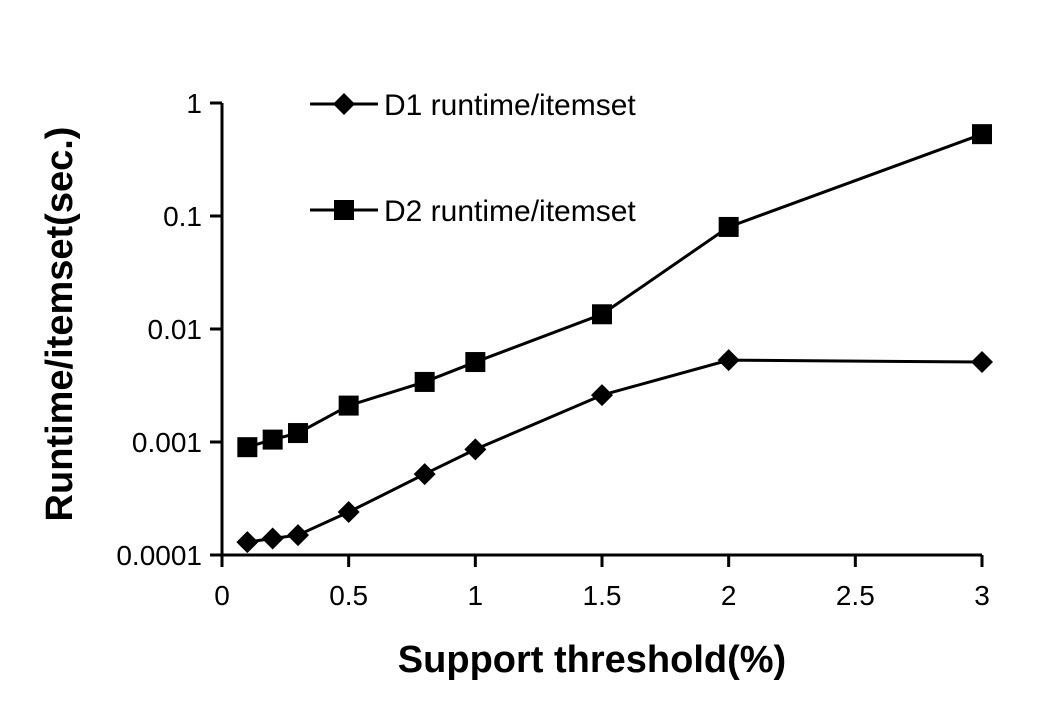  I want to click on y-tick-label: 0.0001, so click(159, 555).